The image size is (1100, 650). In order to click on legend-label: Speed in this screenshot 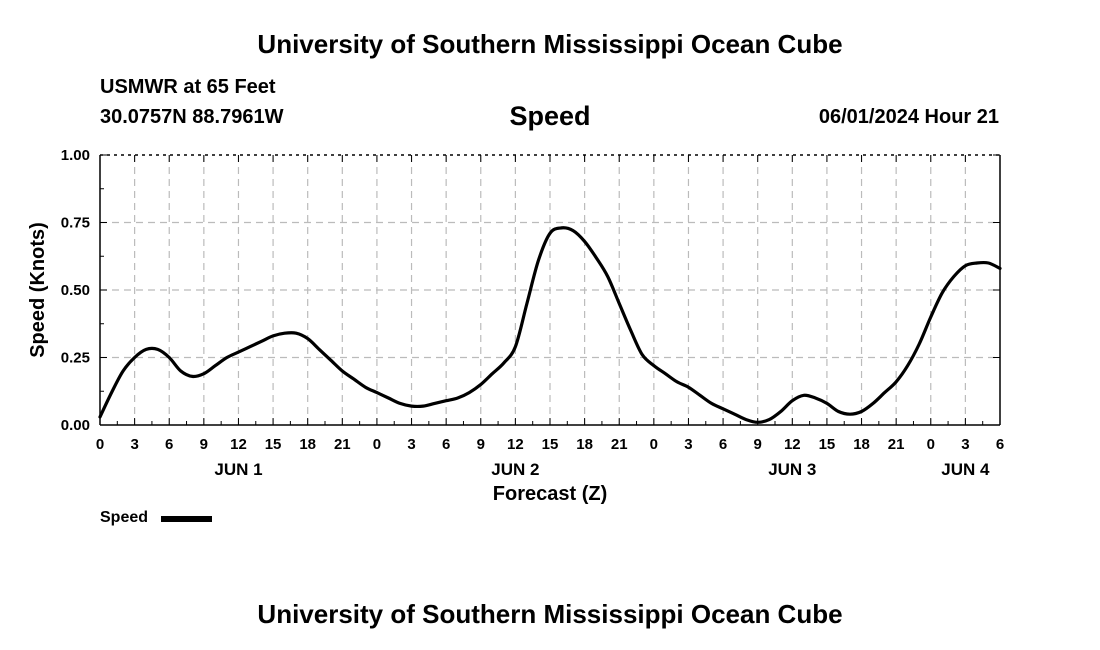, I will do `click(124, 517)`.